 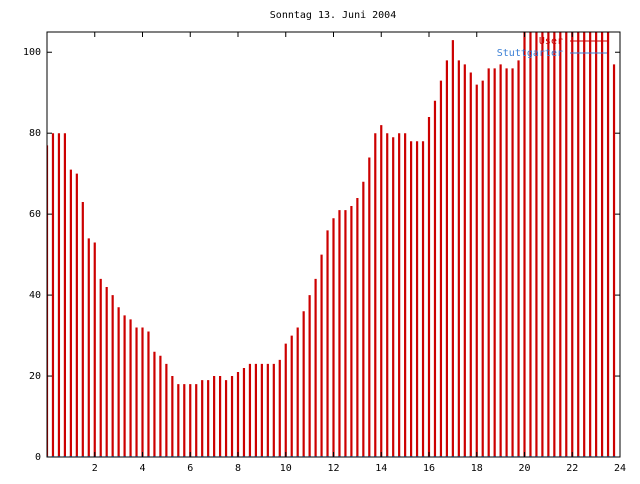 I want to click on x-tick-label: 6, so click(x=190, y=468).